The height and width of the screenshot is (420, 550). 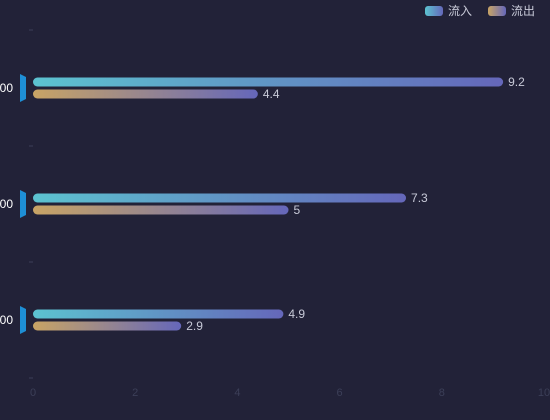 I want to click on x-tick-label: 8, so click(x=442, y=393).